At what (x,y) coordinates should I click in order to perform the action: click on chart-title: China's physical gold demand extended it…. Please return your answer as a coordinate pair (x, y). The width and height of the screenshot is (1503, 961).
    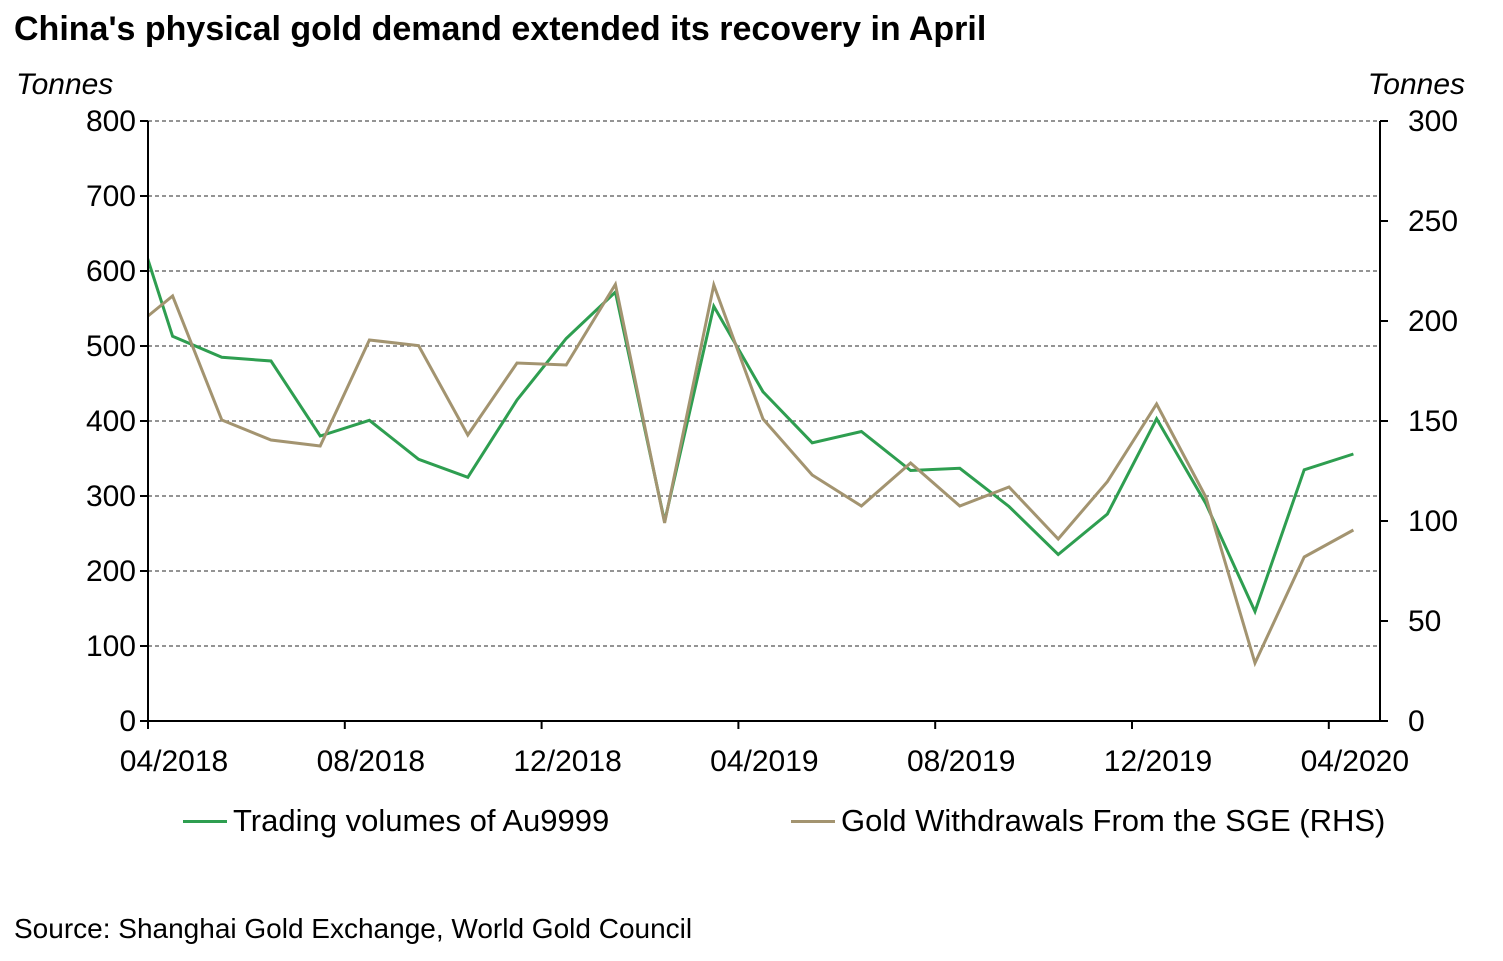
    Looking at the image, I should click on (500, 29).